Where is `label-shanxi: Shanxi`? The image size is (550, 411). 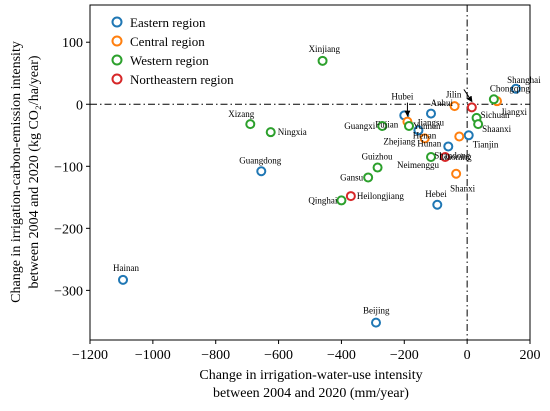
label-shanxi: Shanxi is located at coordinates (463, 189).